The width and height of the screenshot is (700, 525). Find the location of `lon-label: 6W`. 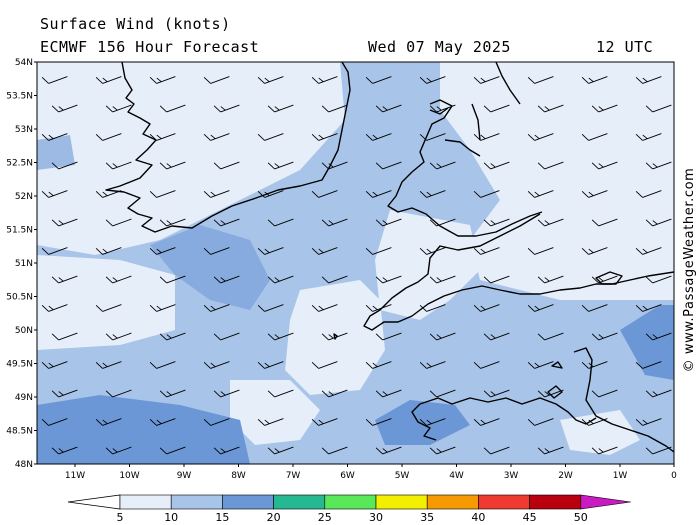

lon-label: 6W is located at coordinates (347, 476).